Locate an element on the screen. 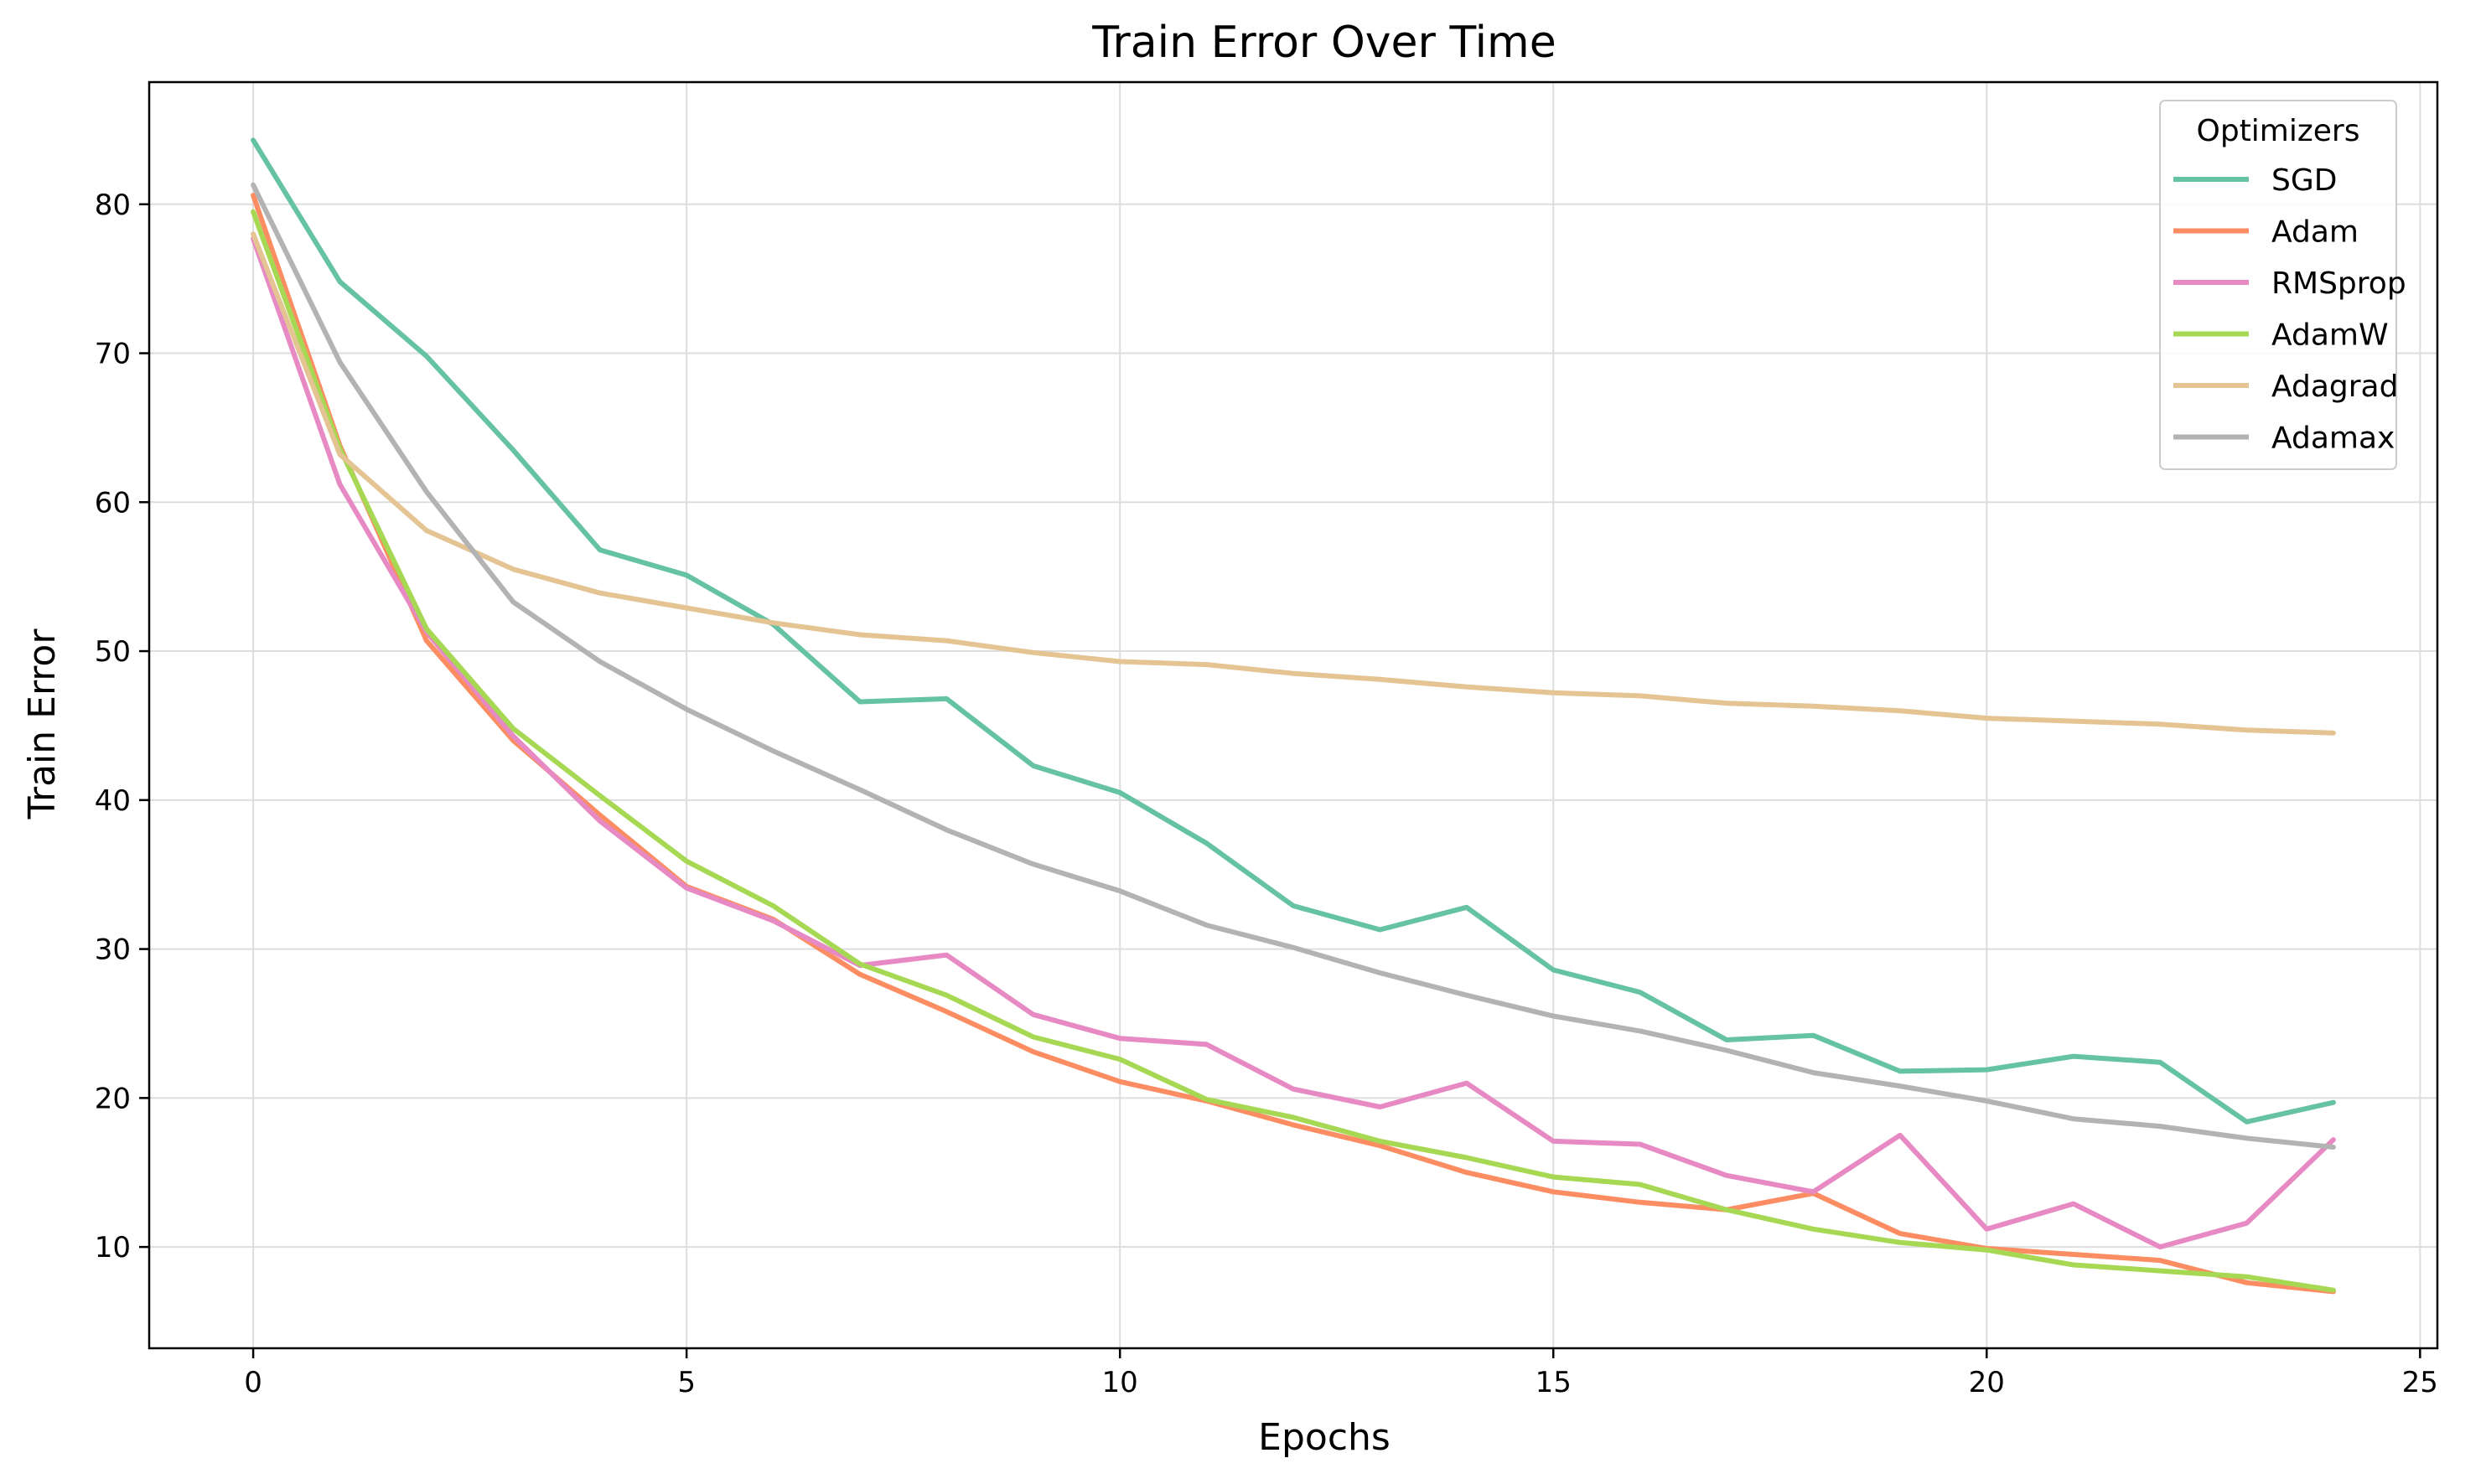  x-tick-label: 20 is located at coordinates (1987, 1382).